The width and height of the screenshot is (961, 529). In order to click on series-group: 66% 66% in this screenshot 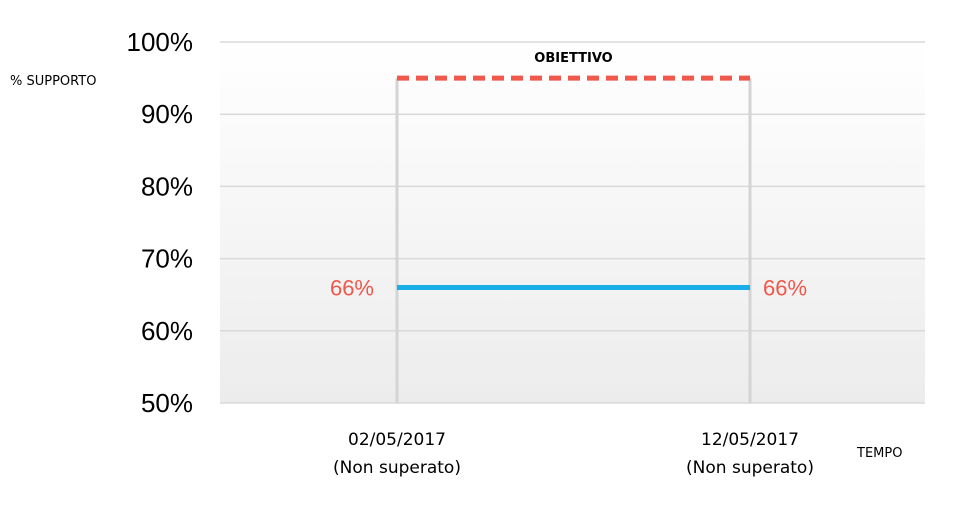, I will do `click(568, 287)`.